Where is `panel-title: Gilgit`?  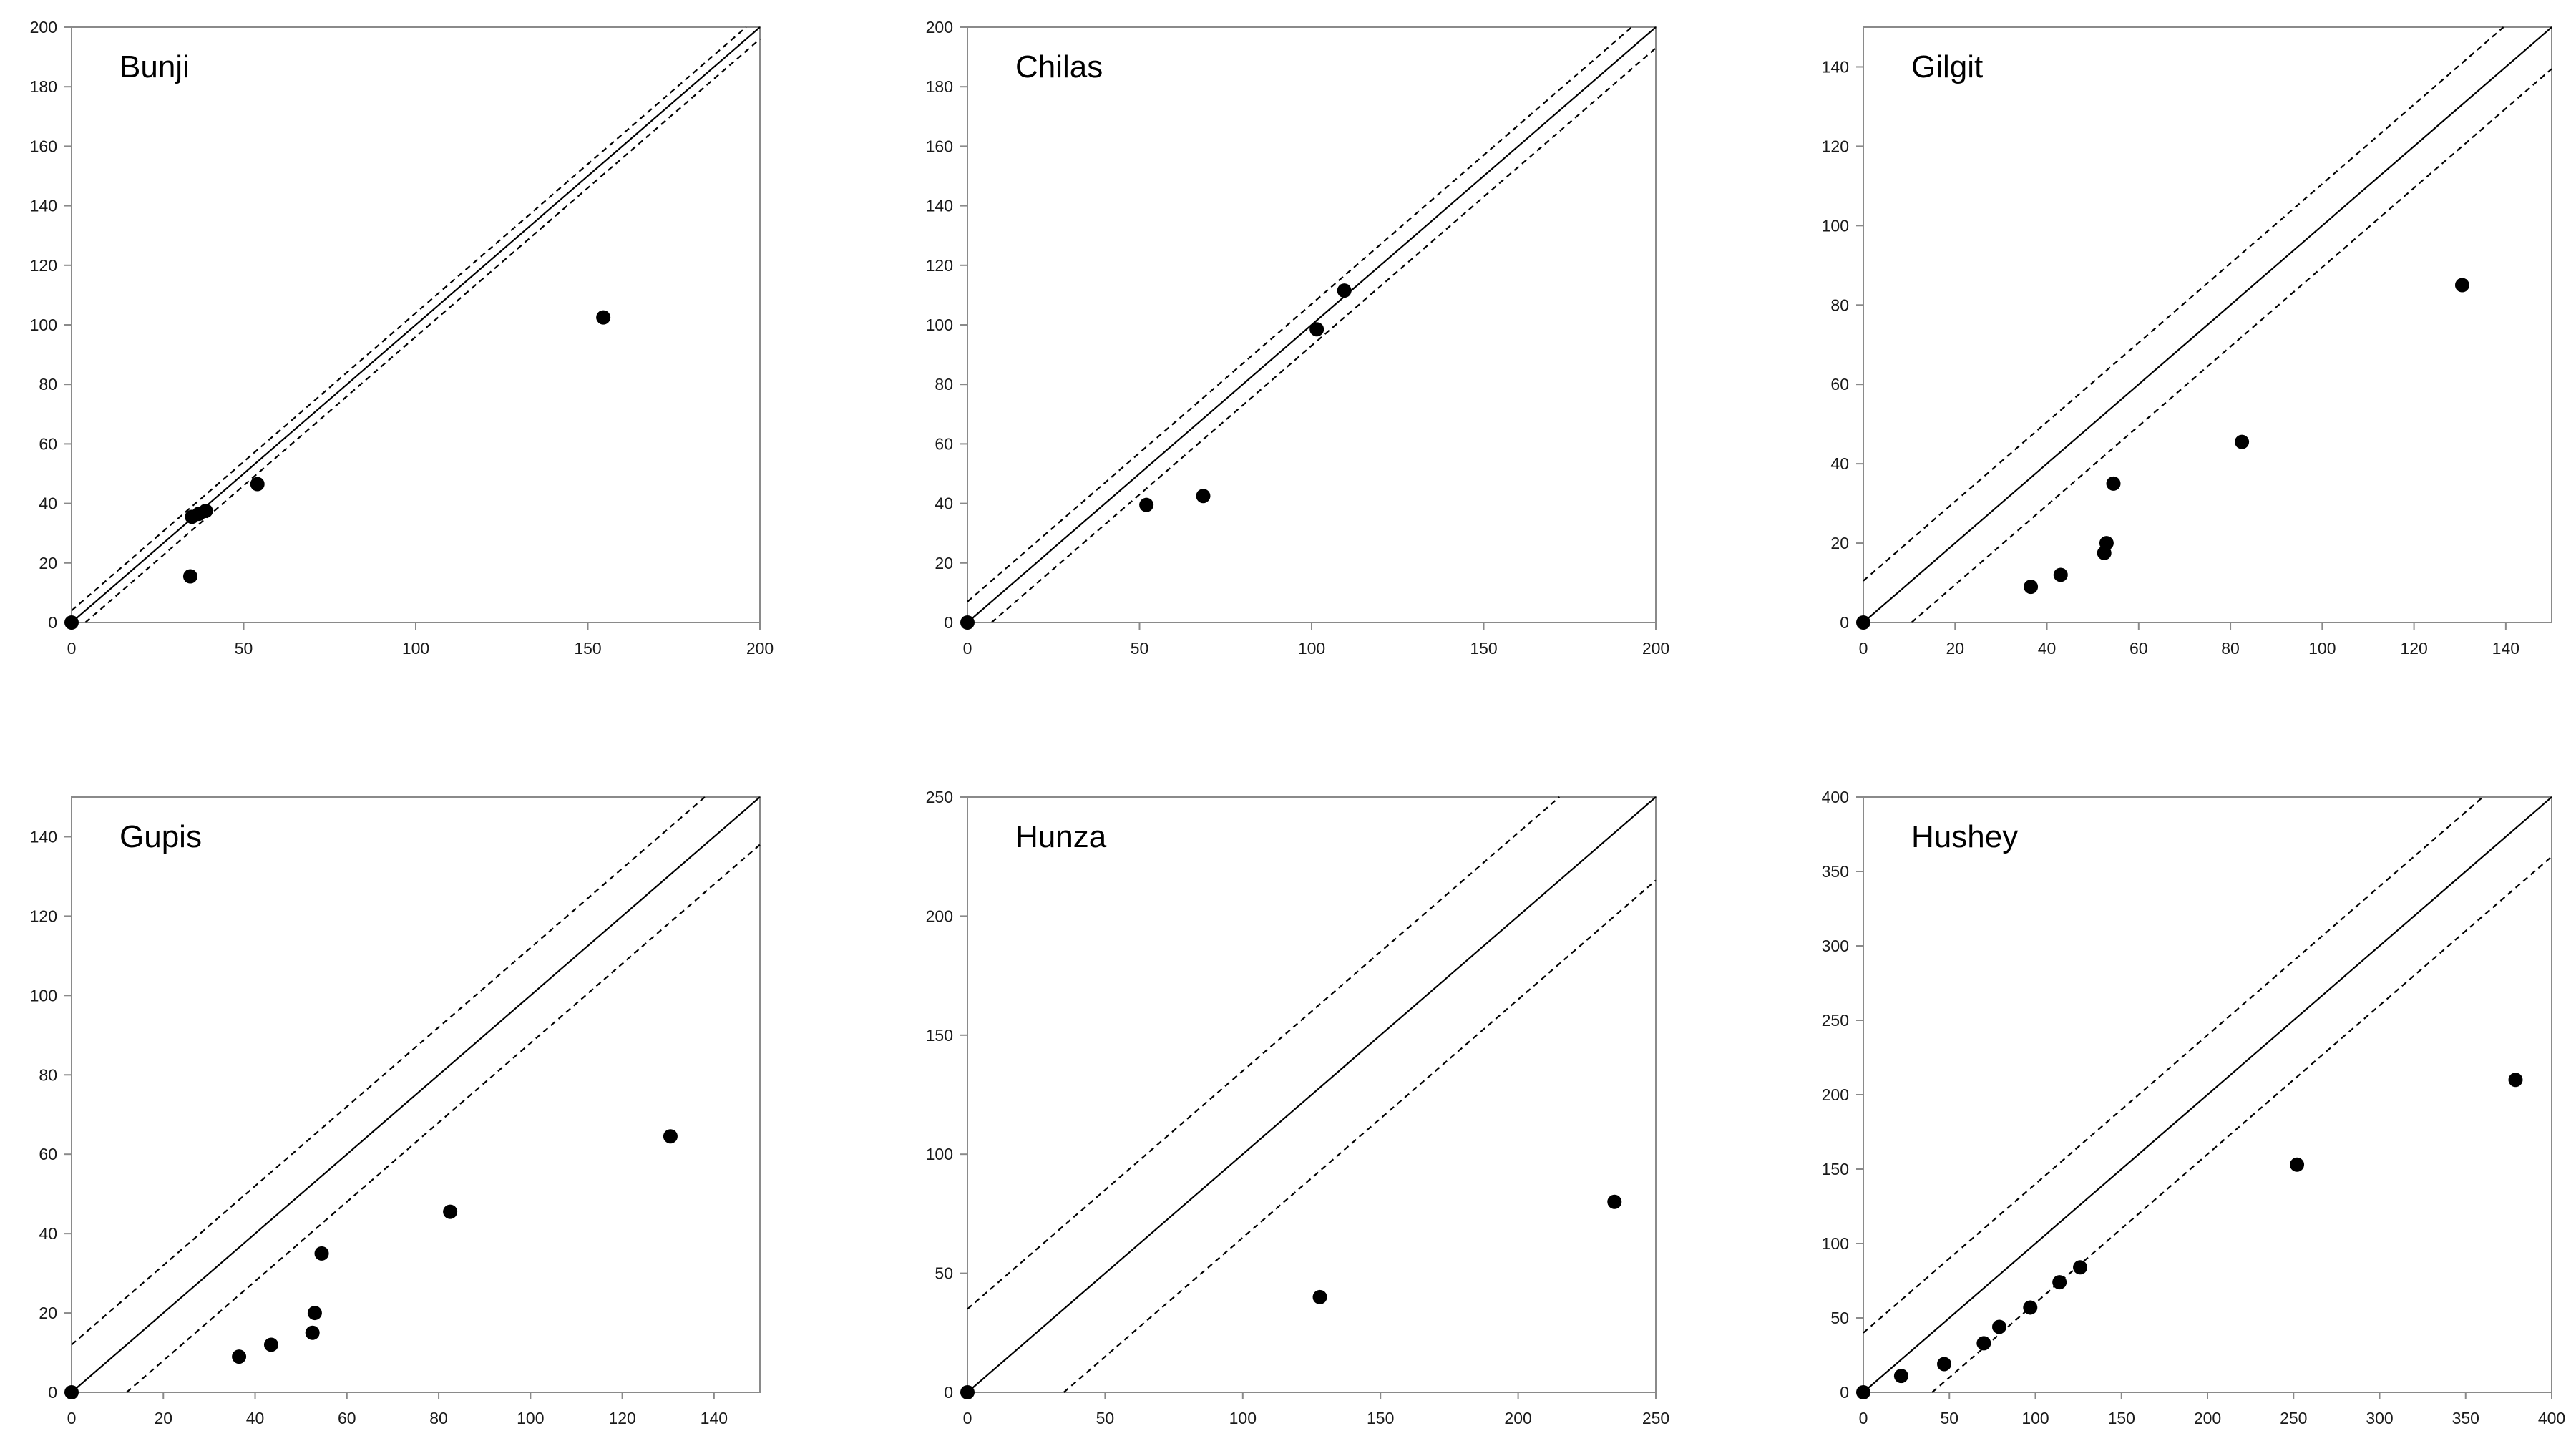
panel-title: Gilgit is located at coordinates (1947, 66).